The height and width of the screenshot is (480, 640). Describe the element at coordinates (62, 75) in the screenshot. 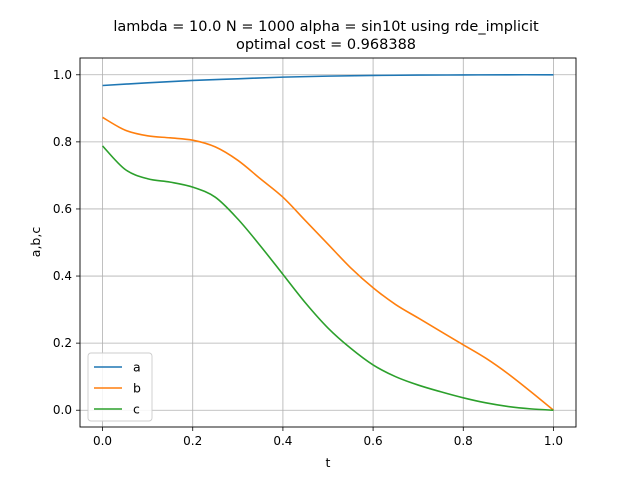

I see `y-tick-label: 1.0` at that location.